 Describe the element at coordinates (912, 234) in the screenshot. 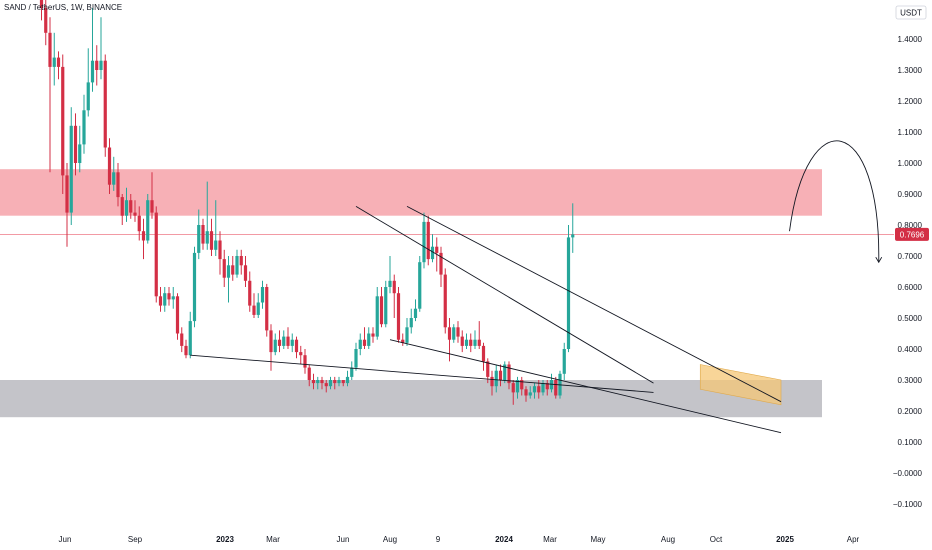

I see `last-price-label: 0.7696` at that location.